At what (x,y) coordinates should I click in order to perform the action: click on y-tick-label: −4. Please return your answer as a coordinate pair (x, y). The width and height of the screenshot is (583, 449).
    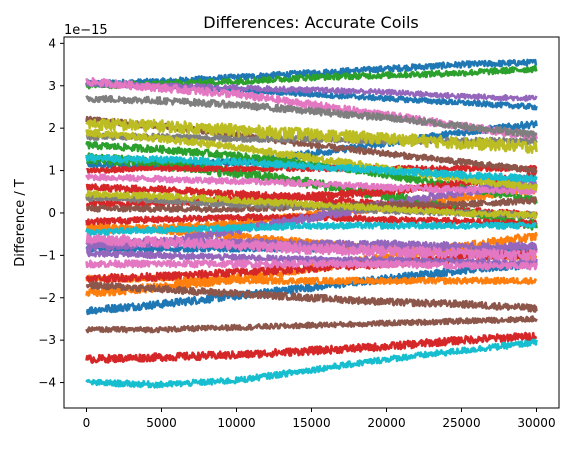
    Looking at the image, I should click on (47, 383).